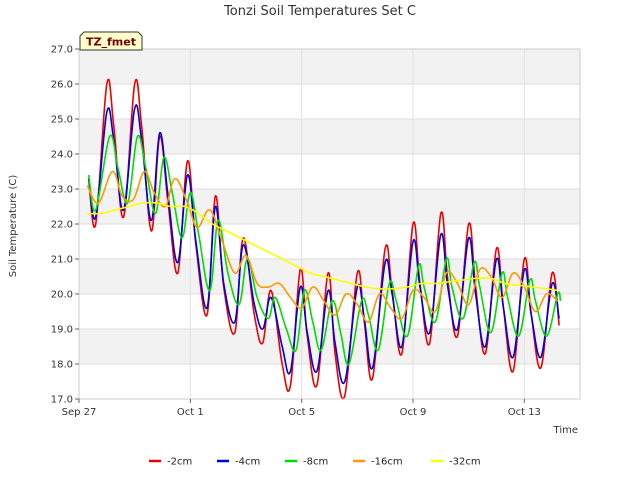 The width and height of the screenshot is (640, 480). What do you see at coordinates (465, 462) in the screenshot?
I see `legend-label: -32cm` at bounding box center [465, 462].